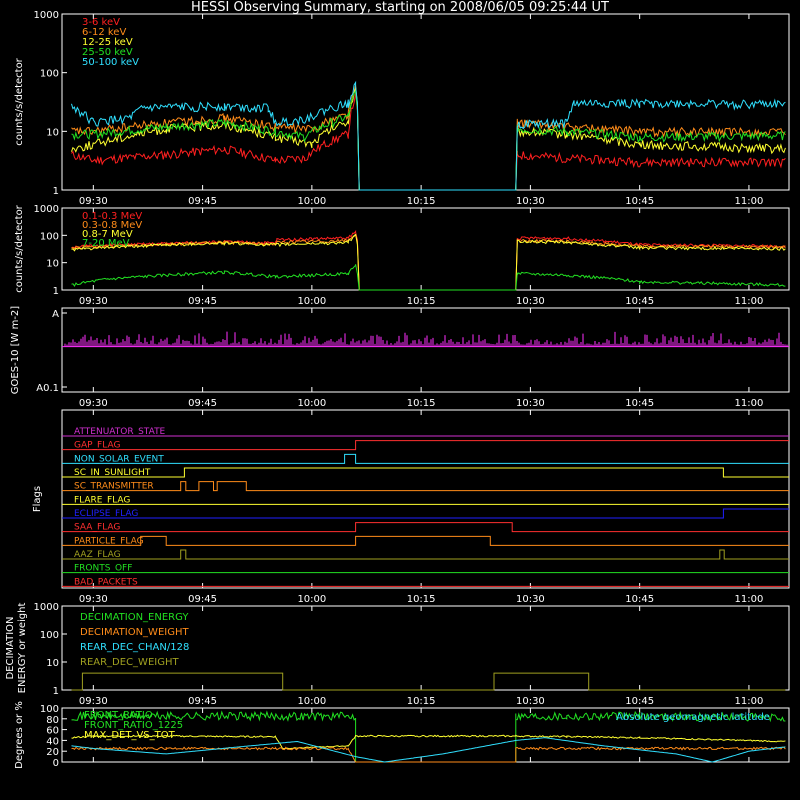 This screenshot has width=800, height=800. What do you see at coordinates (109, 541) in the screenshot?
I see `flag-label: PARTICLE_FLAG` at bounding box center [109, 541].